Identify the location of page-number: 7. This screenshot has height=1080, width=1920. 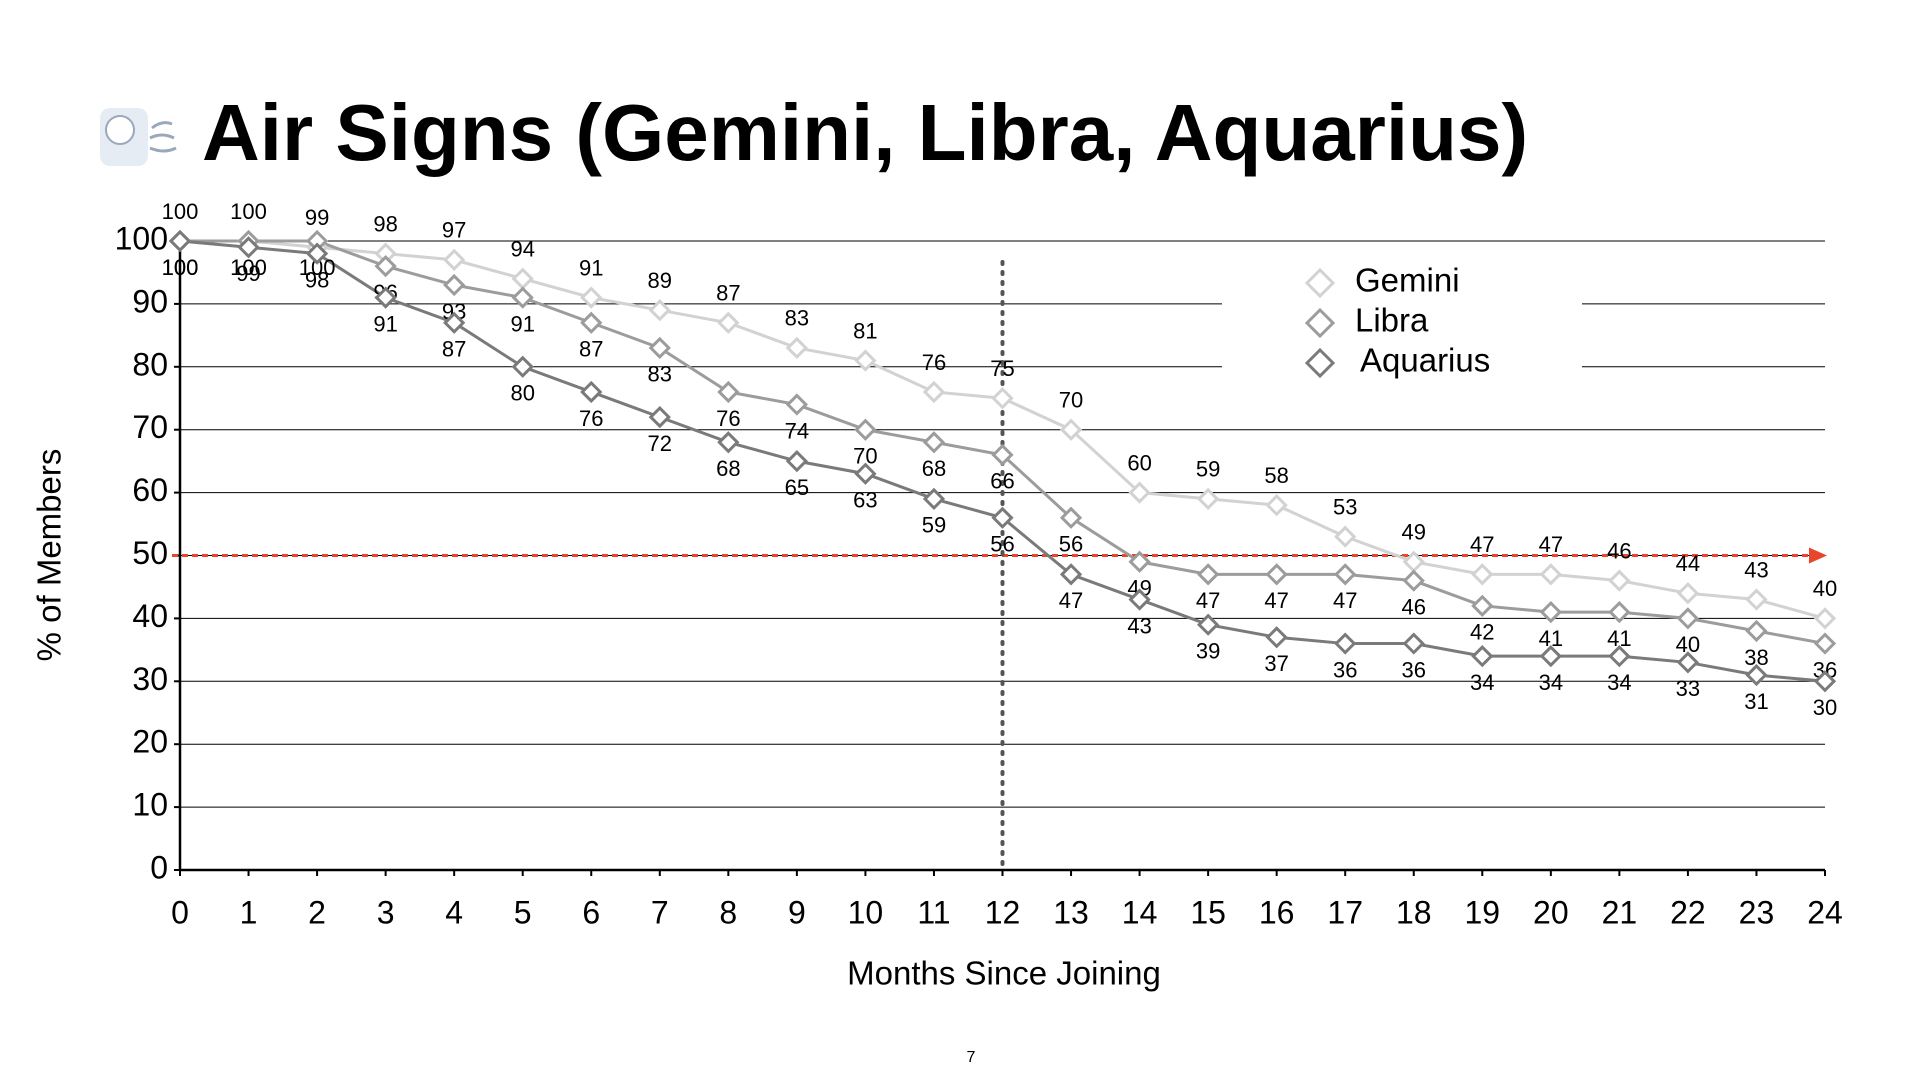
(971, 1057).